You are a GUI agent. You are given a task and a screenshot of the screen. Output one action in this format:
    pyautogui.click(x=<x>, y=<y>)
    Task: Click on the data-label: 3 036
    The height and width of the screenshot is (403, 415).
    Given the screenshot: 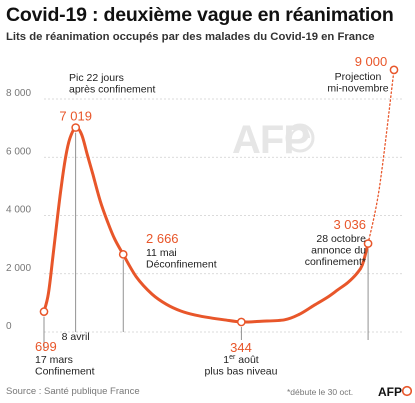 What is the action you would take?
    pyautogui.click(x=349, y=224)
    